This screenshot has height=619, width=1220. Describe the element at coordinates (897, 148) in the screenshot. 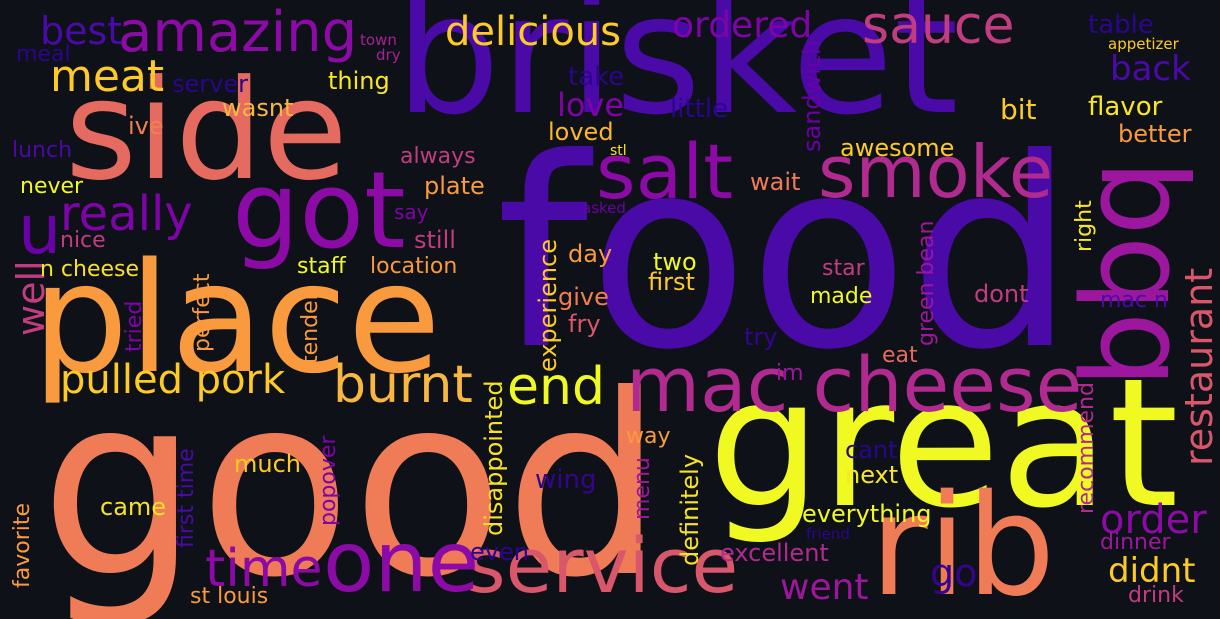

I see `word-awesome: awesome` at that location.